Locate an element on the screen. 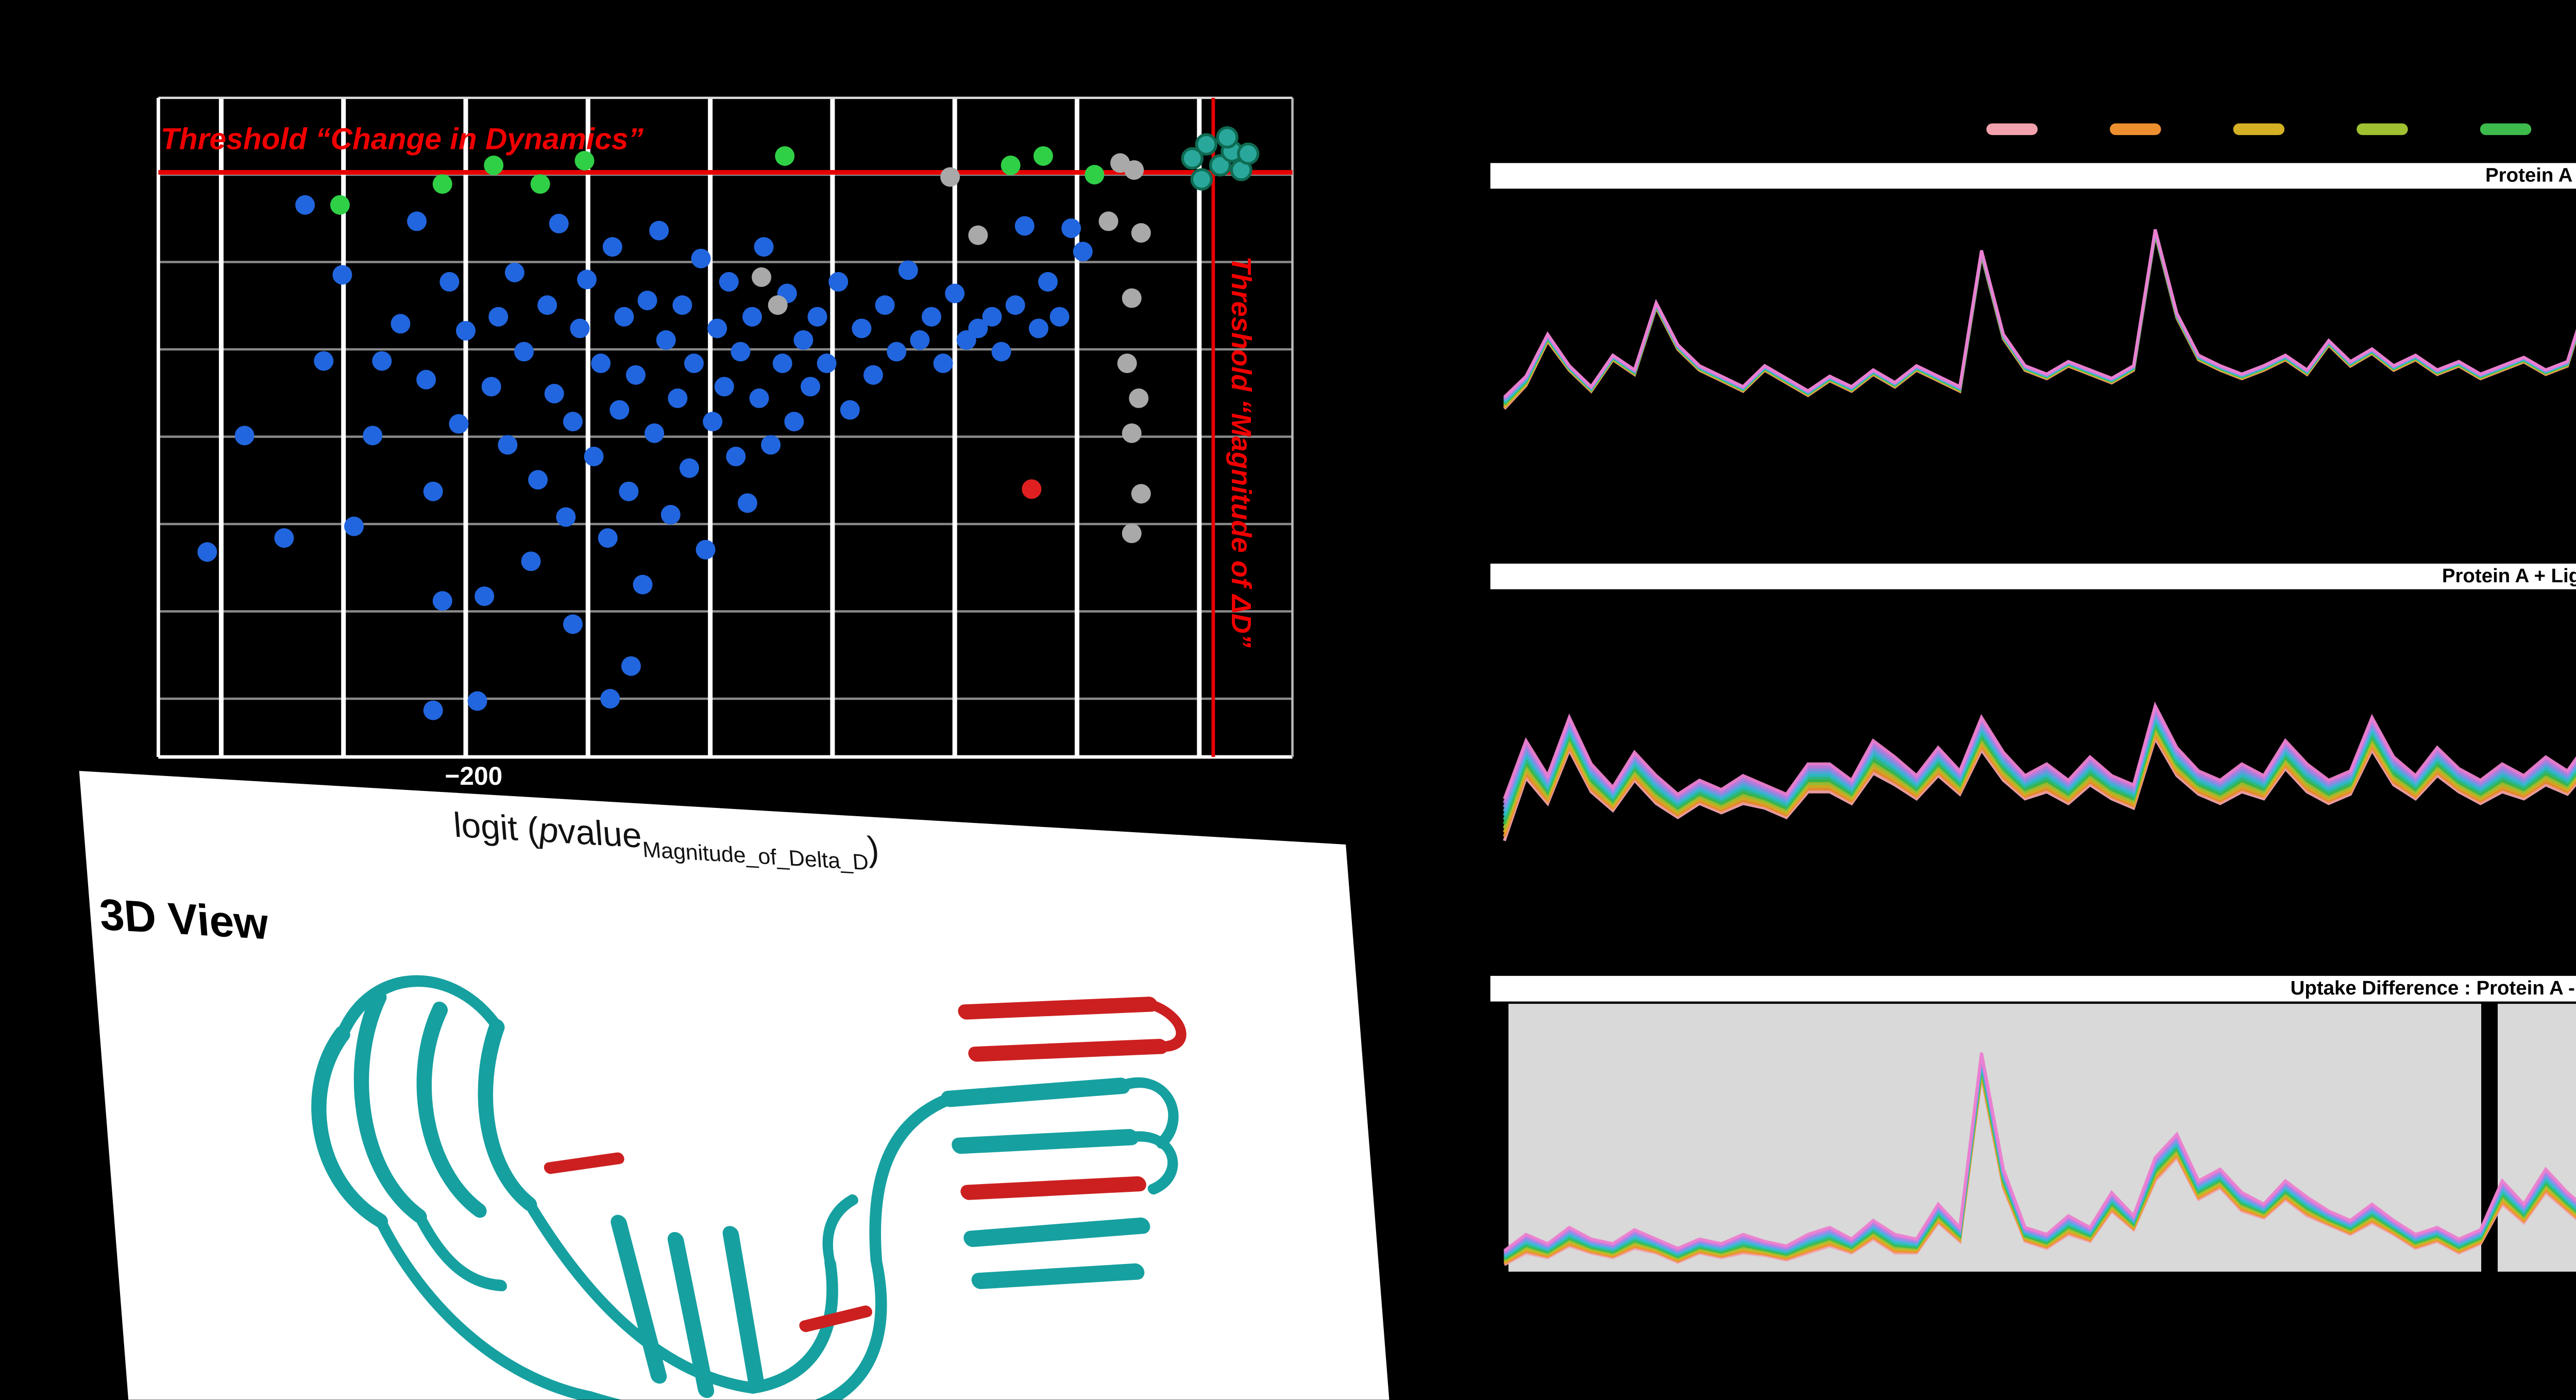 This screenshot has height=1400, width=2576. uptake-chart-protein-a is located at coordinates (2033, 319).